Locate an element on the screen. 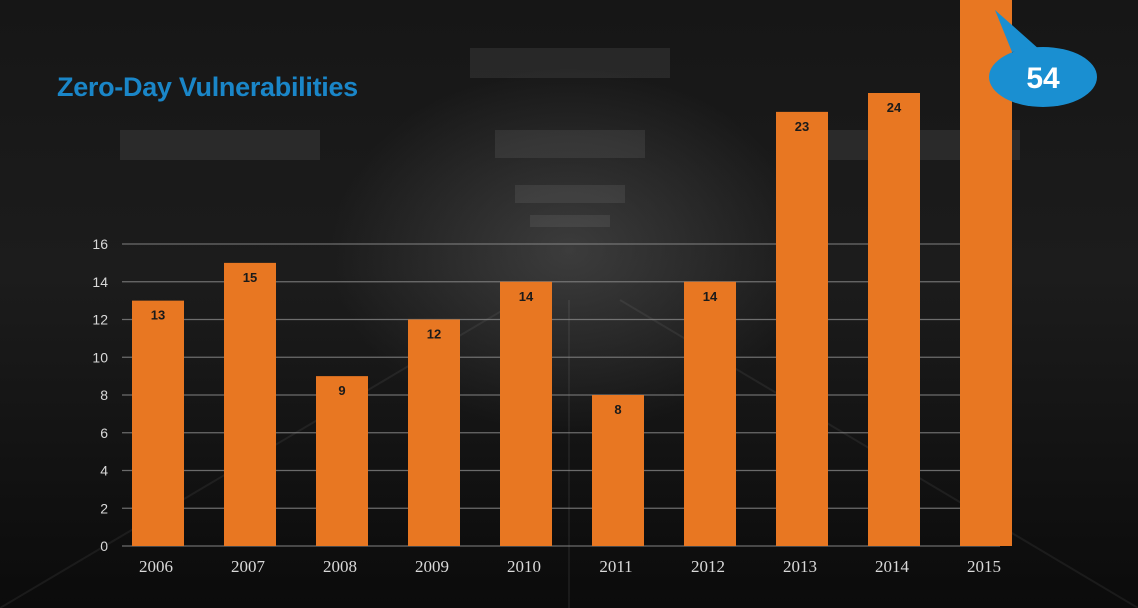 This screenshot has height=608, width=1138. bar-2013 is located at coordinates (802, 328).